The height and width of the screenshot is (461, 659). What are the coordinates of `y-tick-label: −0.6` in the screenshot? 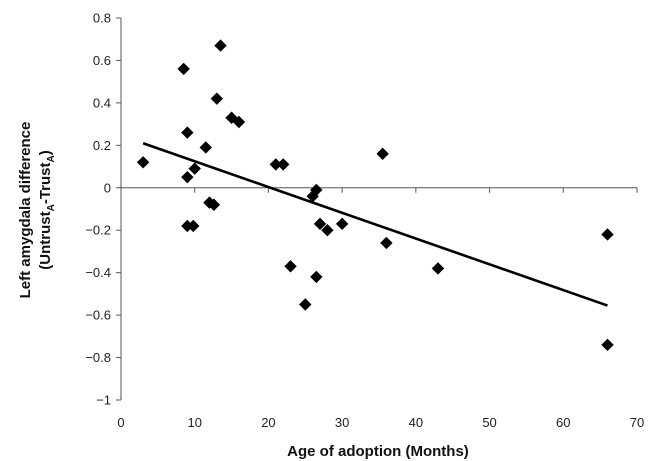 It's located at (98, 315).